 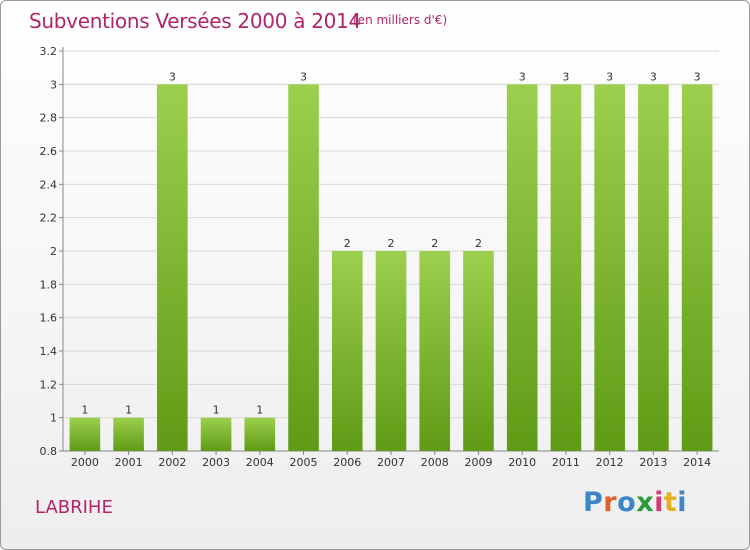 What do you see at coordinates (260, 462) in the screenshot?
I see `x-tick-label: 2004` at bounding box center [260, 462].